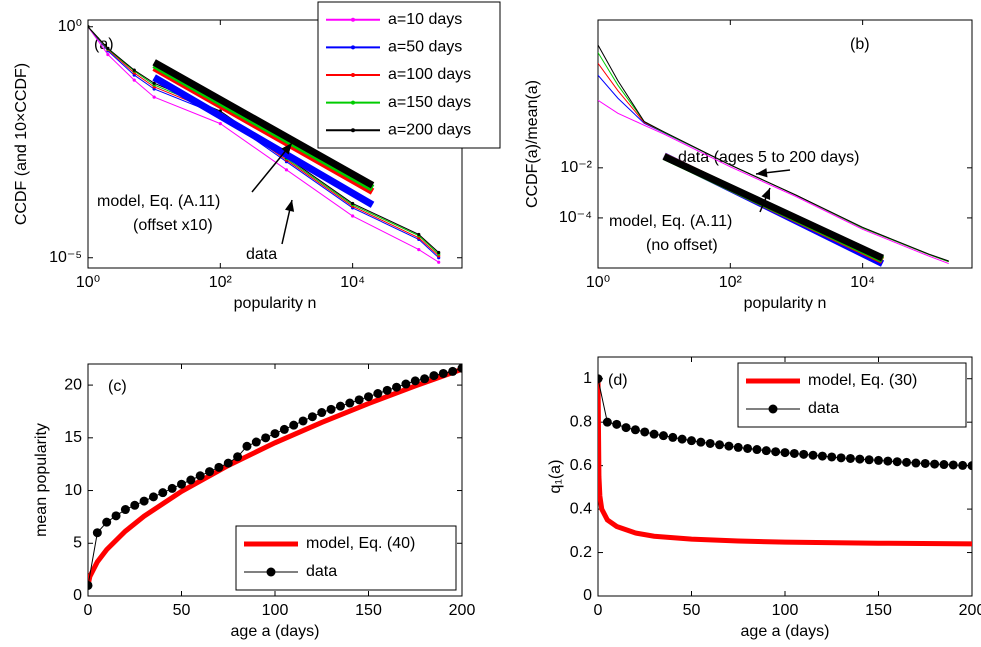 The image size is (981, 647). I want to click on y-tick-label: 10⁰, so click(70, 26).